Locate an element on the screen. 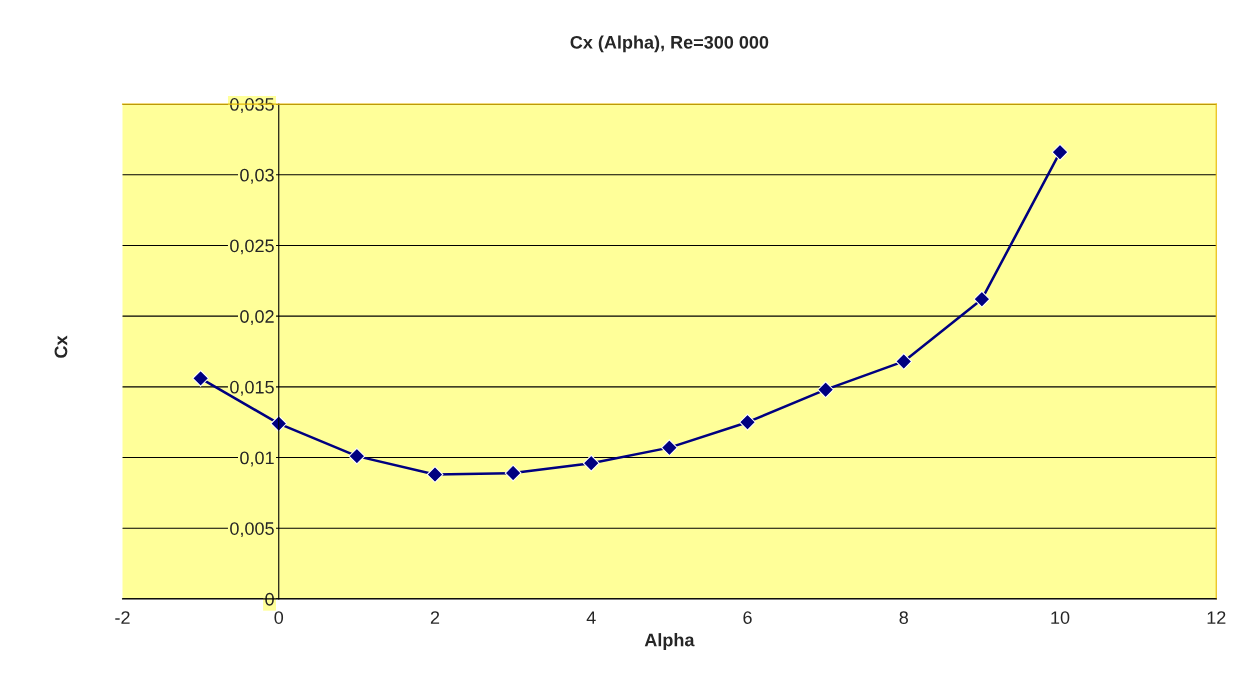  y-tick-label: 0,02 is located at coordinates (257, 318).